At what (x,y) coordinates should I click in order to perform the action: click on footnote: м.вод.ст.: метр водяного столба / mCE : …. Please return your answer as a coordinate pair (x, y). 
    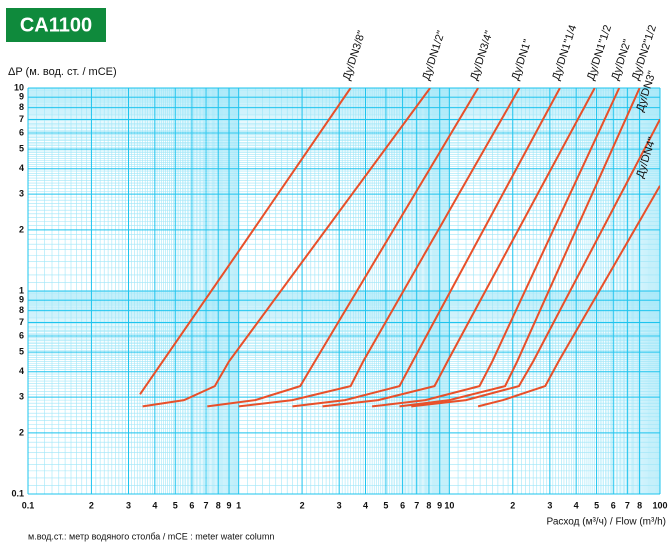
    Looking at the image, I should click on (151, 536).